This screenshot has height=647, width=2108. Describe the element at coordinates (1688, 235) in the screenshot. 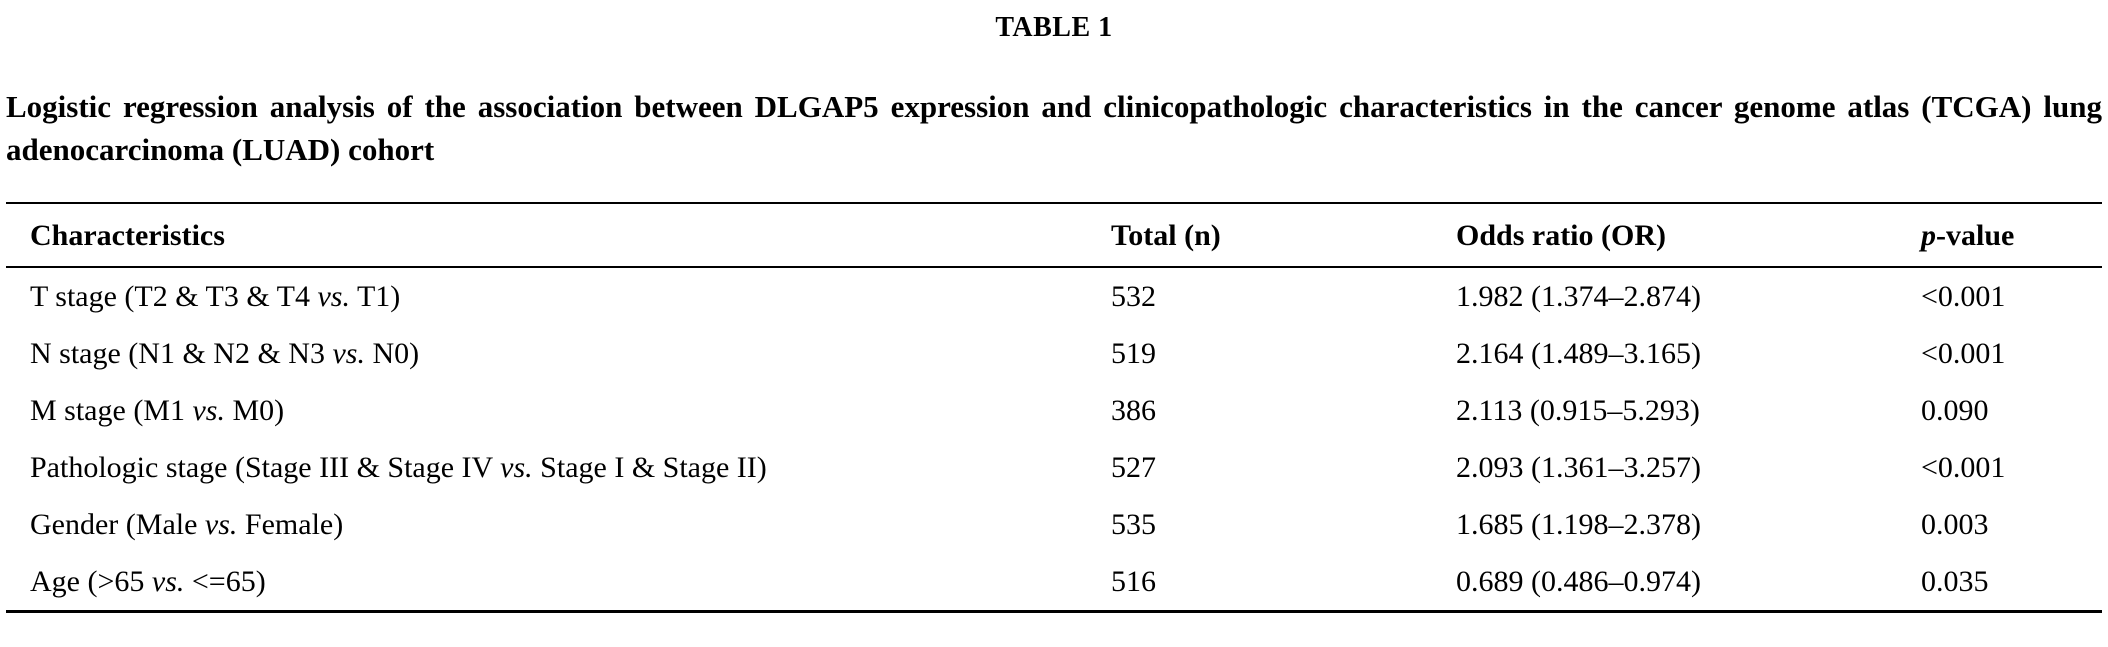

I see `header-odds-ratio: Odds ratio (OR)` at that location.